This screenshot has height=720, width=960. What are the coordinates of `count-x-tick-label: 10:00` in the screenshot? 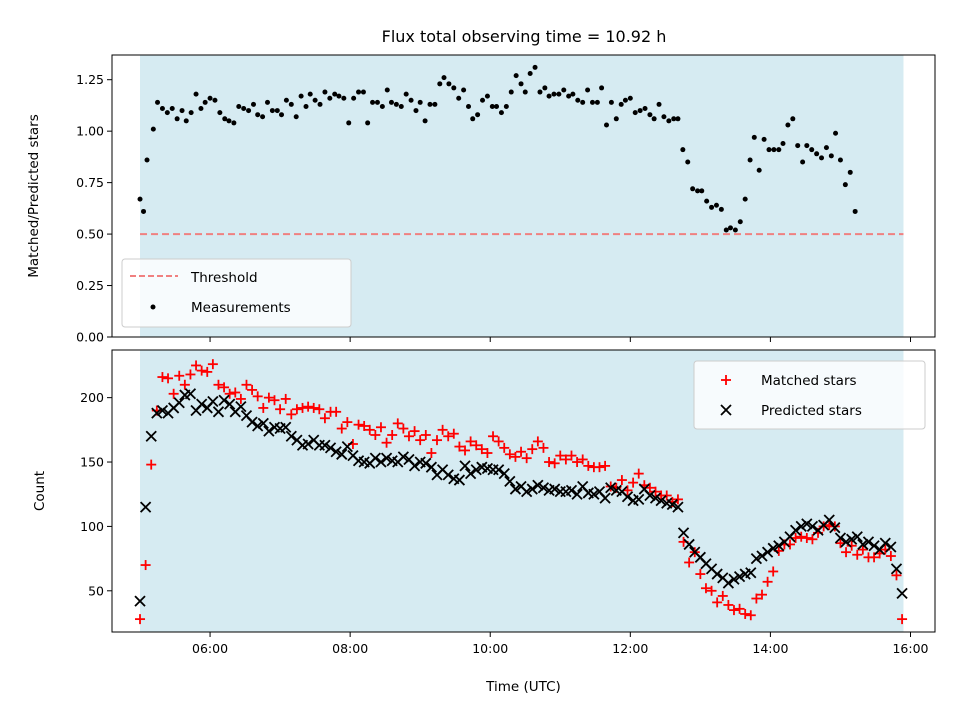 It's located at (490, 648).